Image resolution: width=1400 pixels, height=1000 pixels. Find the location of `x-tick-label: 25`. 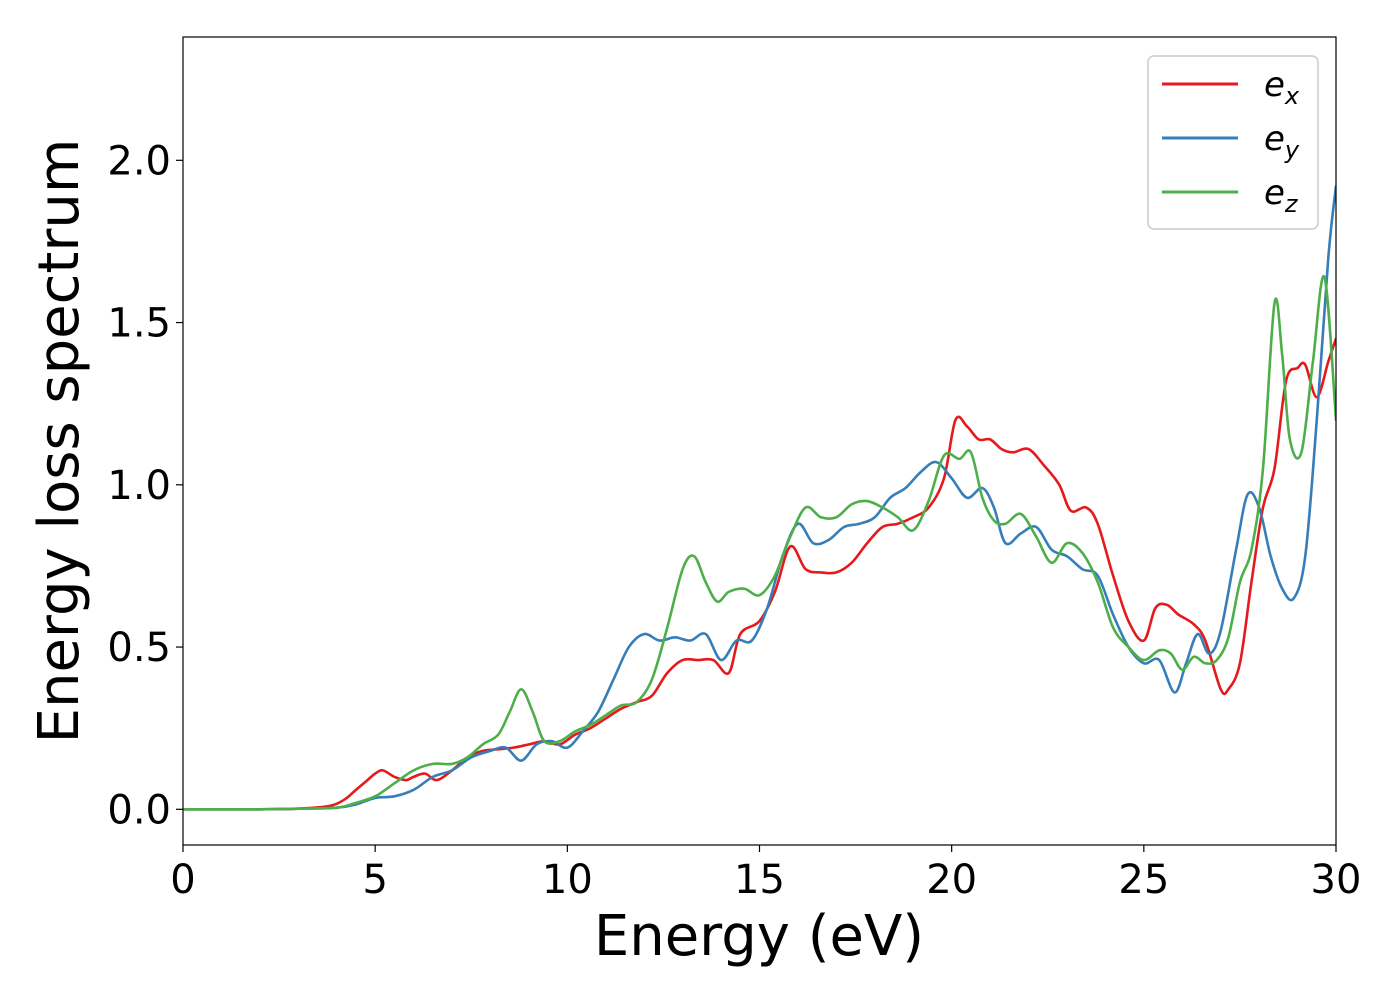

x-tick-label: 25 is located at coordinates (1143, 880).